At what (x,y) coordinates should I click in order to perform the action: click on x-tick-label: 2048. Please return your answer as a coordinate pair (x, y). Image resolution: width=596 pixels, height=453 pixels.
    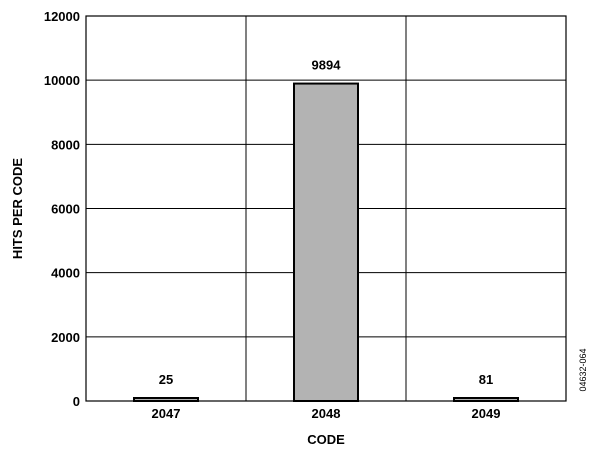
    Looking at the image, I should click on (326, 413).